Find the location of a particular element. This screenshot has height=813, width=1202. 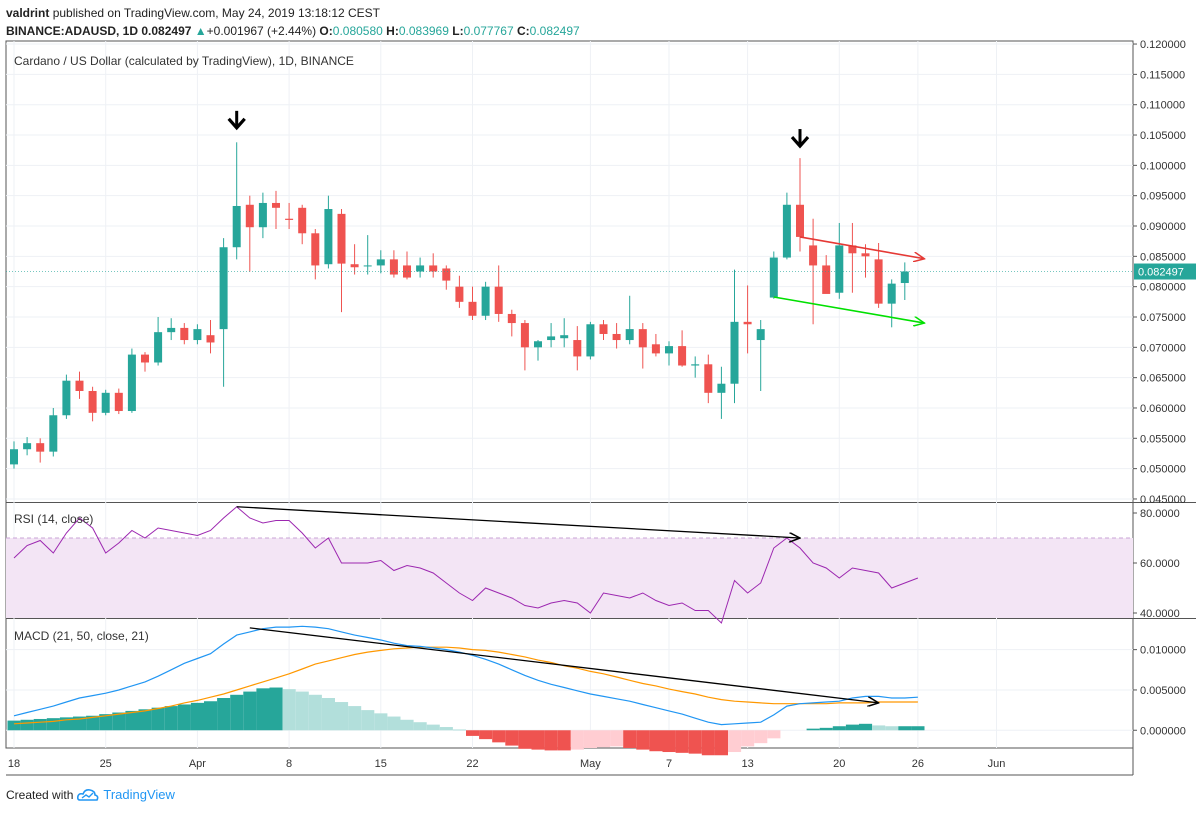

price-tick-label: 0.050000 is located at coordinates (1163, 470).